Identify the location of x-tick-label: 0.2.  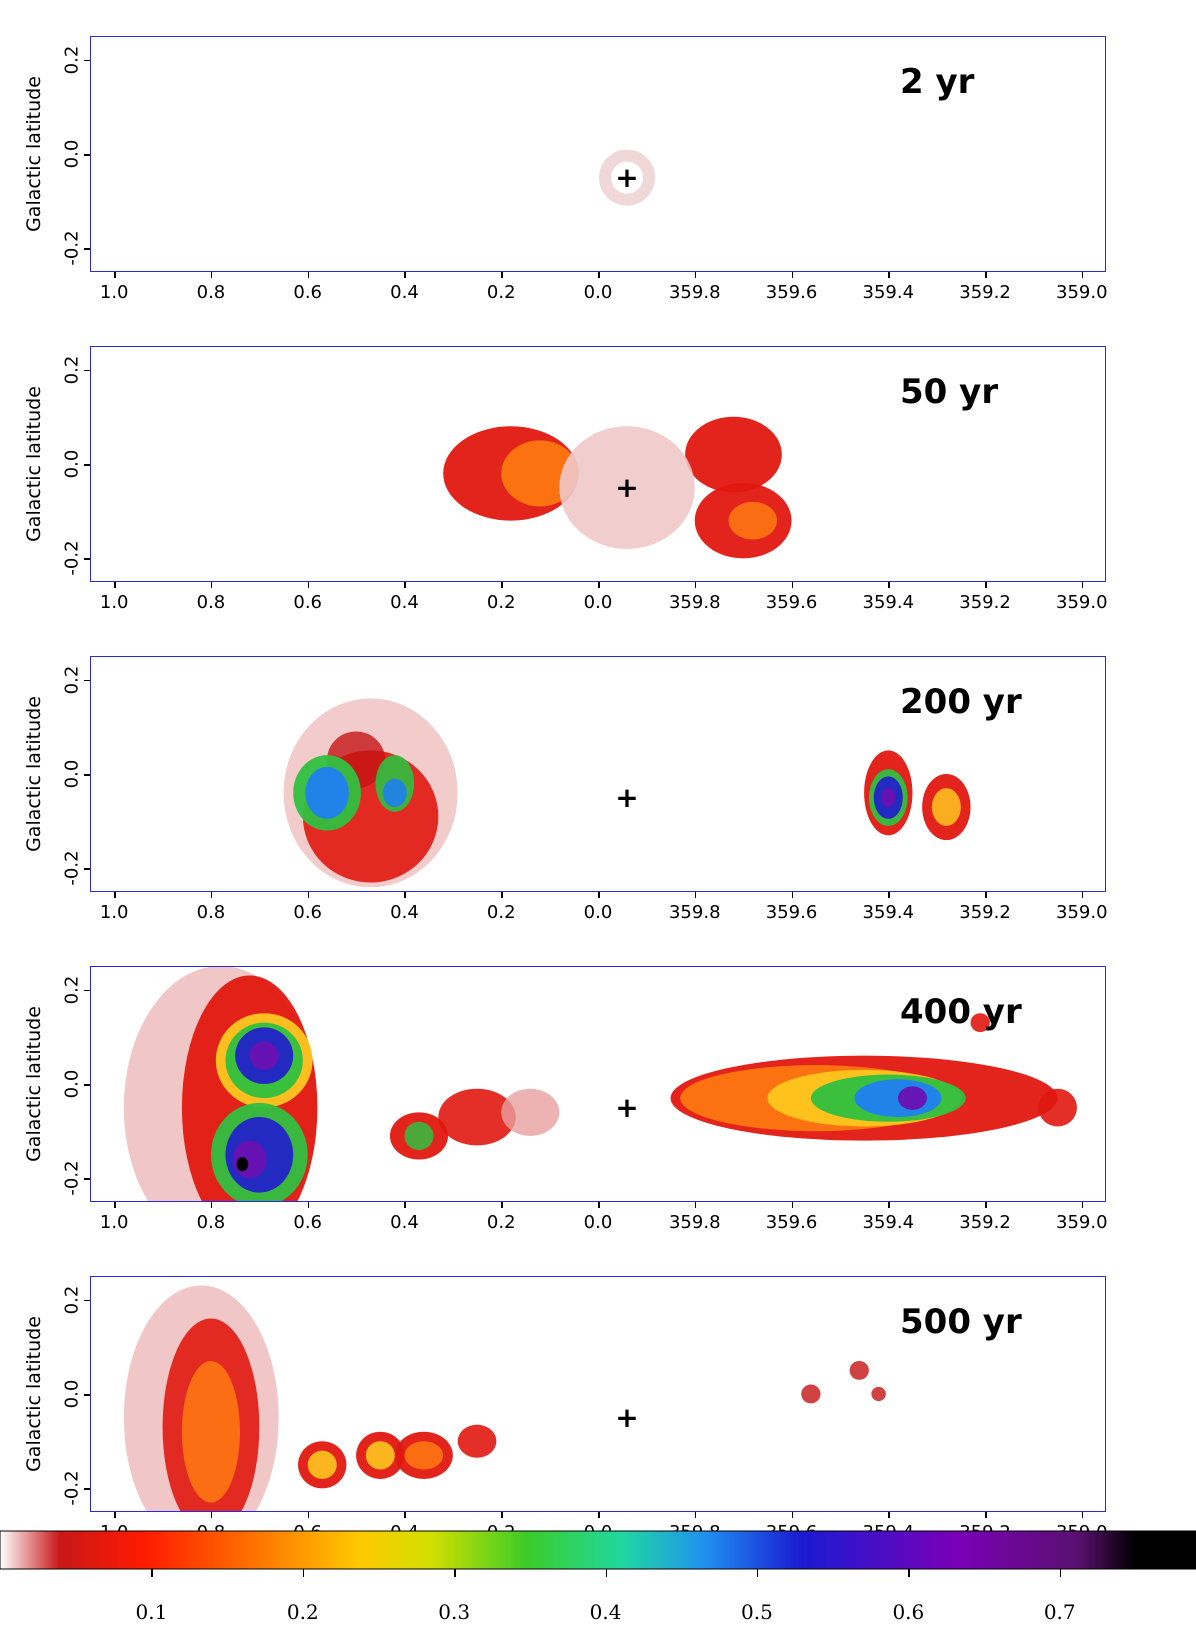
(501, 912).